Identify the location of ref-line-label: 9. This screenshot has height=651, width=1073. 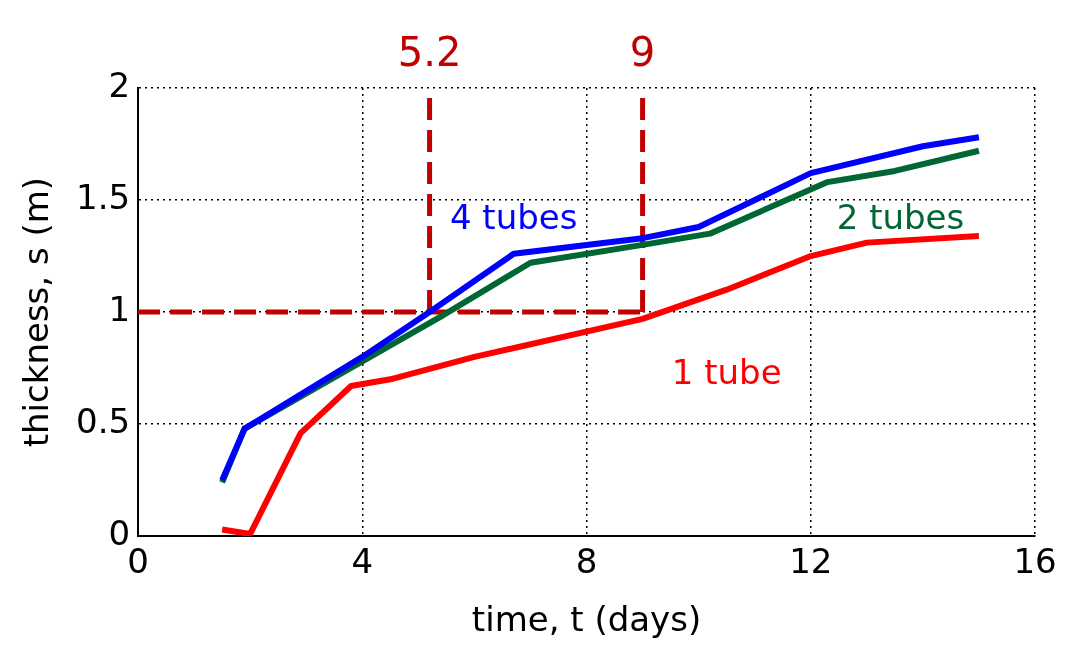
(642, 52).